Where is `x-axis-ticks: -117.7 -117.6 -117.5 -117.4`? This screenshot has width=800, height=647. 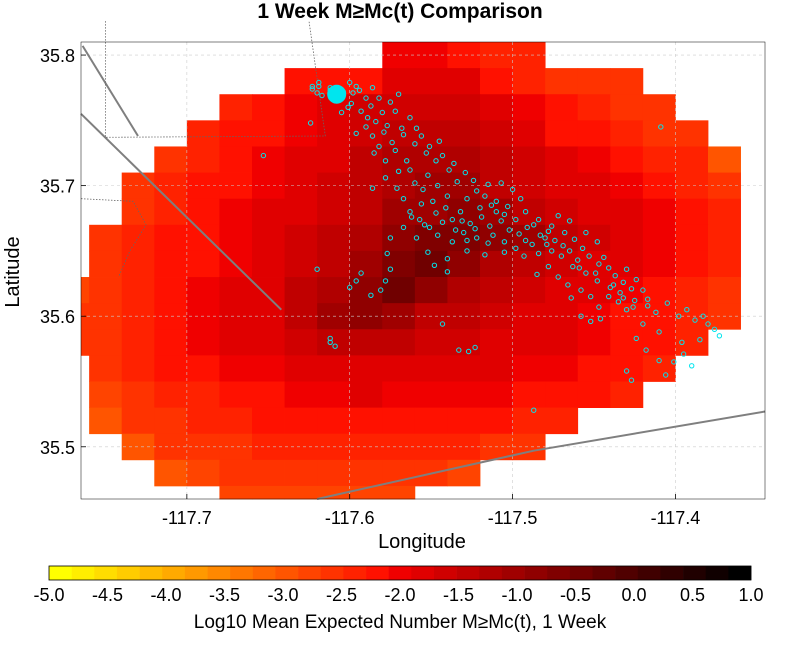
x-axis-ticks: -117.7 -117.6 -117.5 -117.4 is located at coordinates (431, 511).